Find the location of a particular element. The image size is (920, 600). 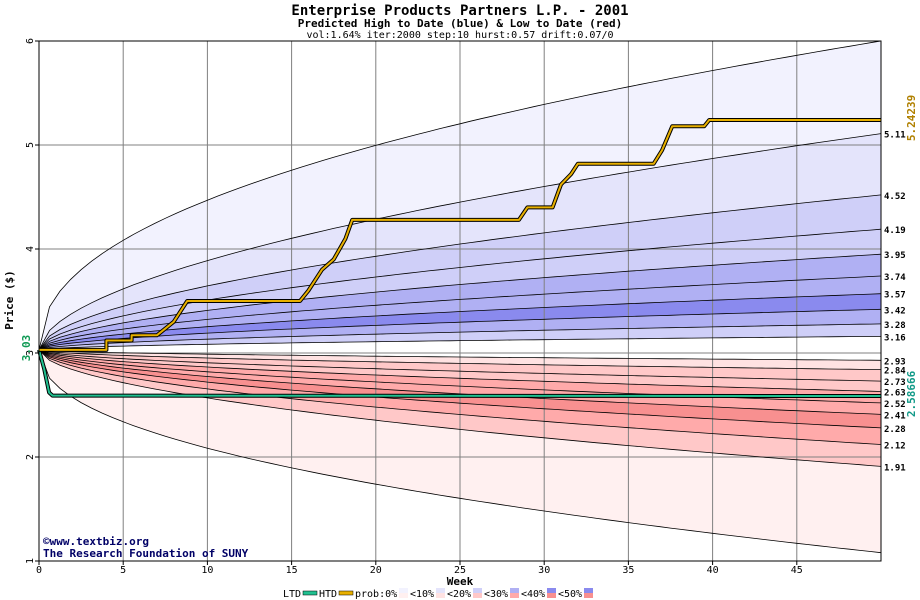

quantile-label: 2.93 is located at coordinates (895, 362).